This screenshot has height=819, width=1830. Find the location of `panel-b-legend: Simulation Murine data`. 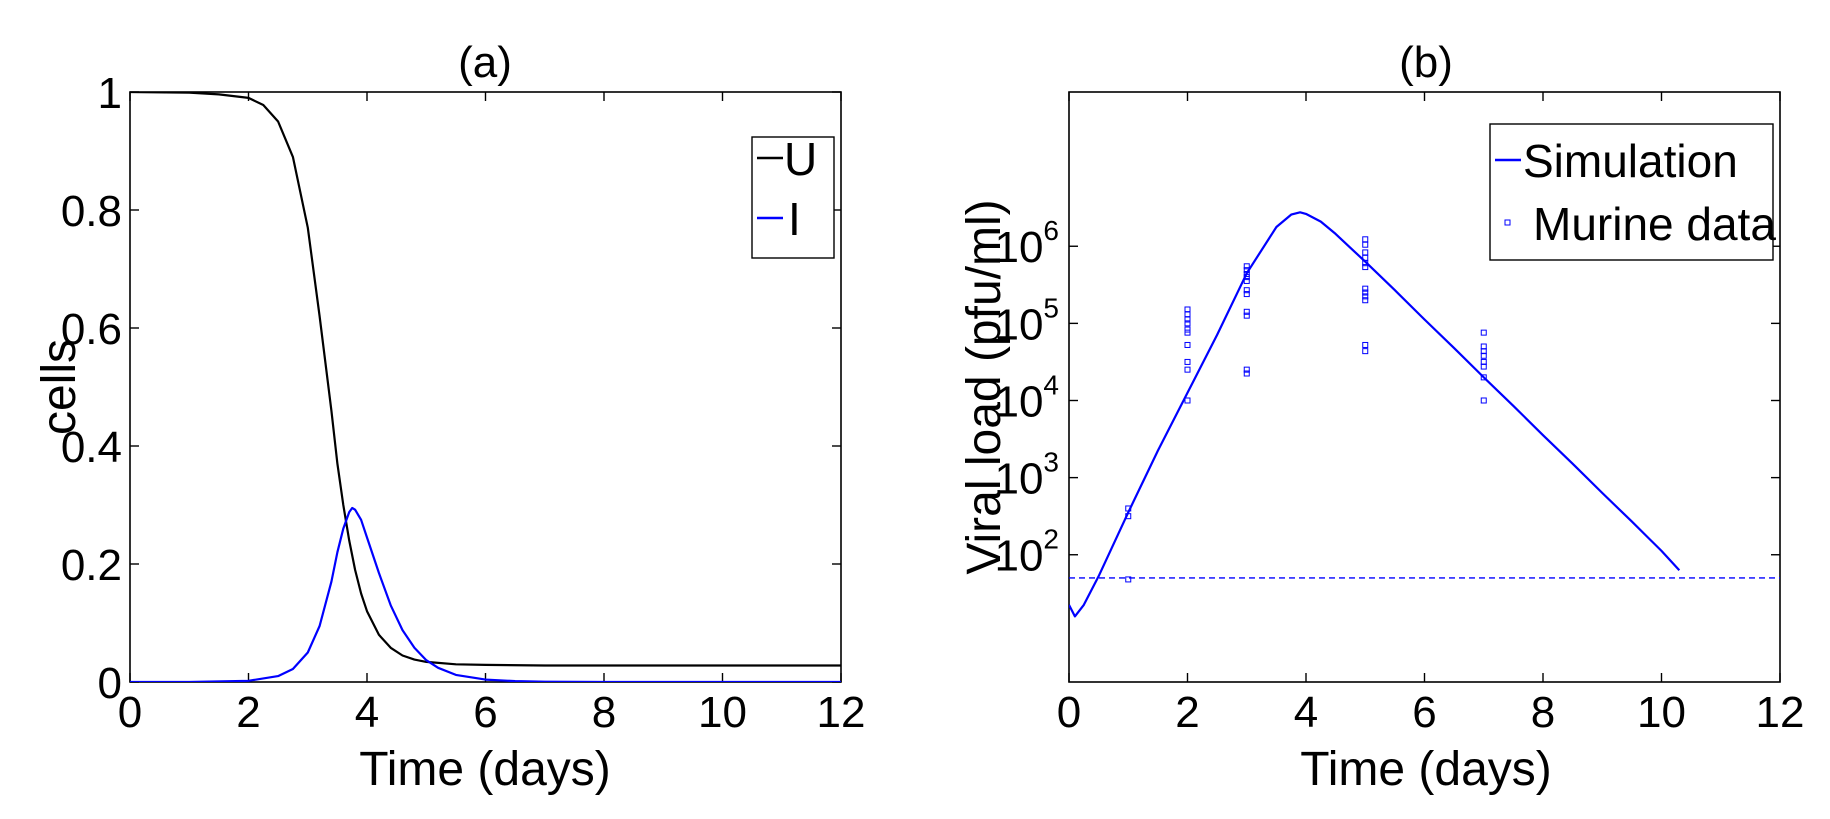

panel-b-legend: Simulation Murine data is located at coordinates (1632, 192).